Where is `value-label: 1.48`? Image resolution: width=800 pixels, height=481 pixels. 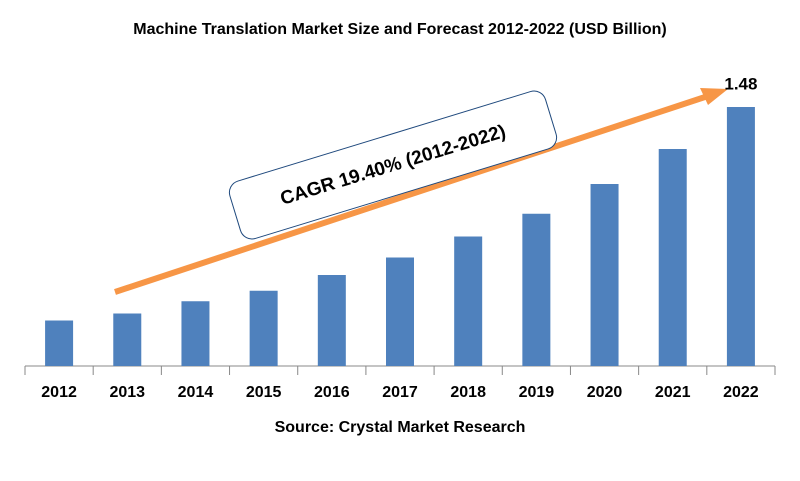
value-label: 1.48 is located at coordinates (740, 83).